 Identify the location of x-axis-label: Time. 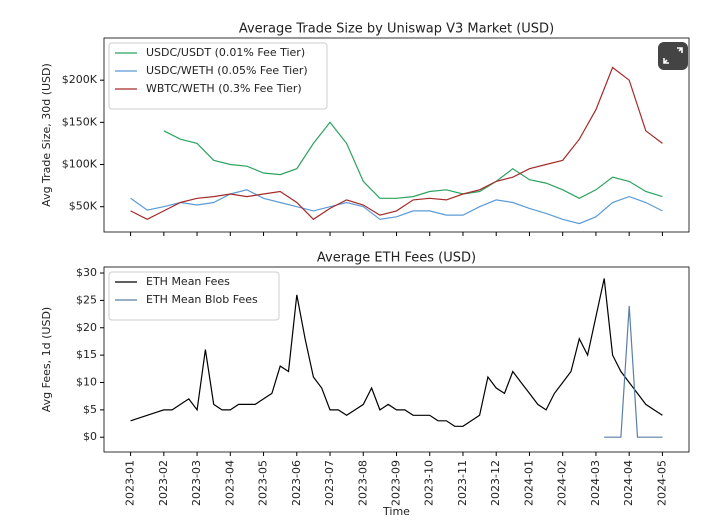
(396, 511).